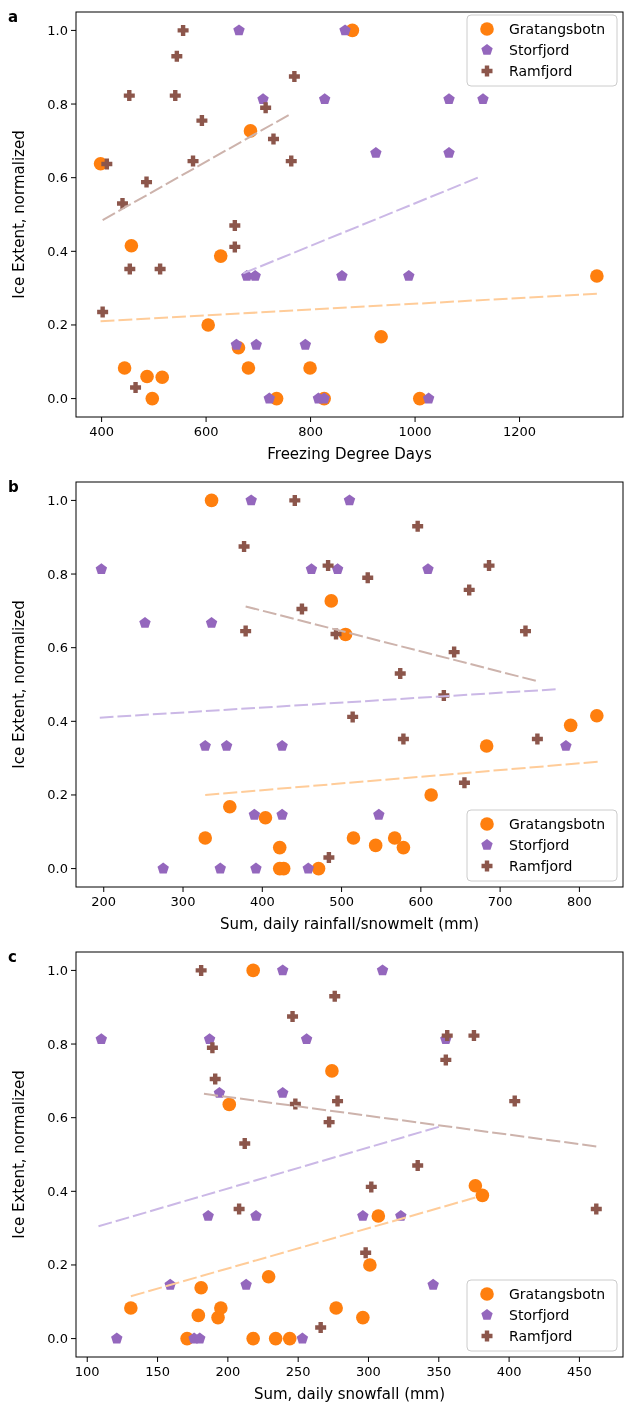  Describe the element at coordinates (157, 1371) in the screenshot. I see `x-tick-label: 150` at that location.